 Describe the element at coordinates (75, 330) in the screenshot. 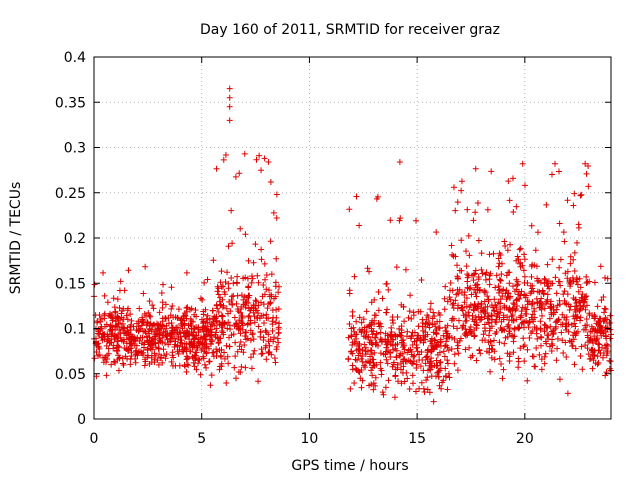

I see `y-tick-label: 0.1` at that location.